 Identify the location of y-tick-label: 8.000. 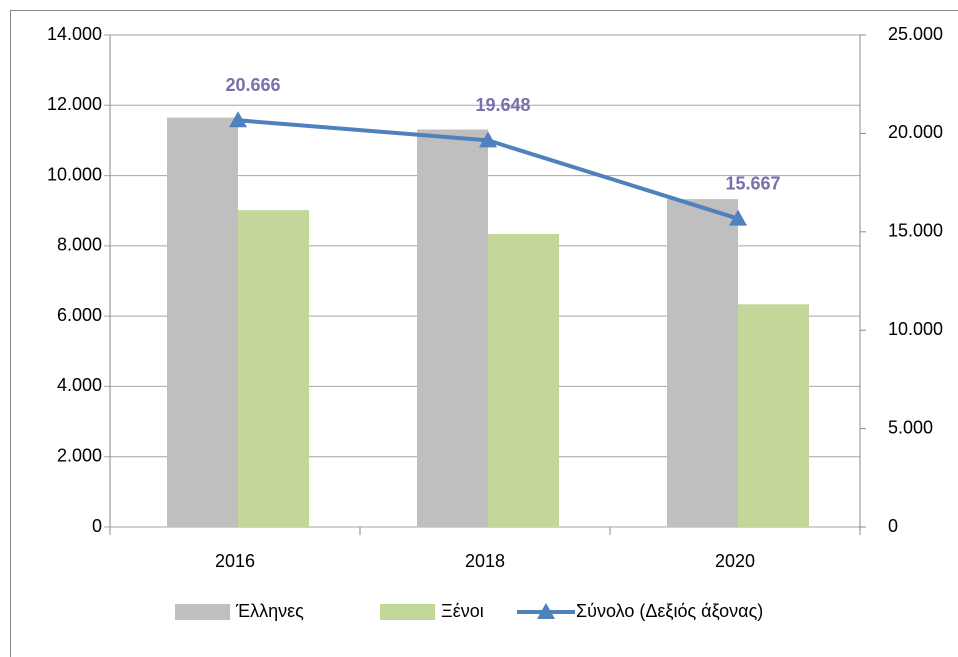
(79, 245).